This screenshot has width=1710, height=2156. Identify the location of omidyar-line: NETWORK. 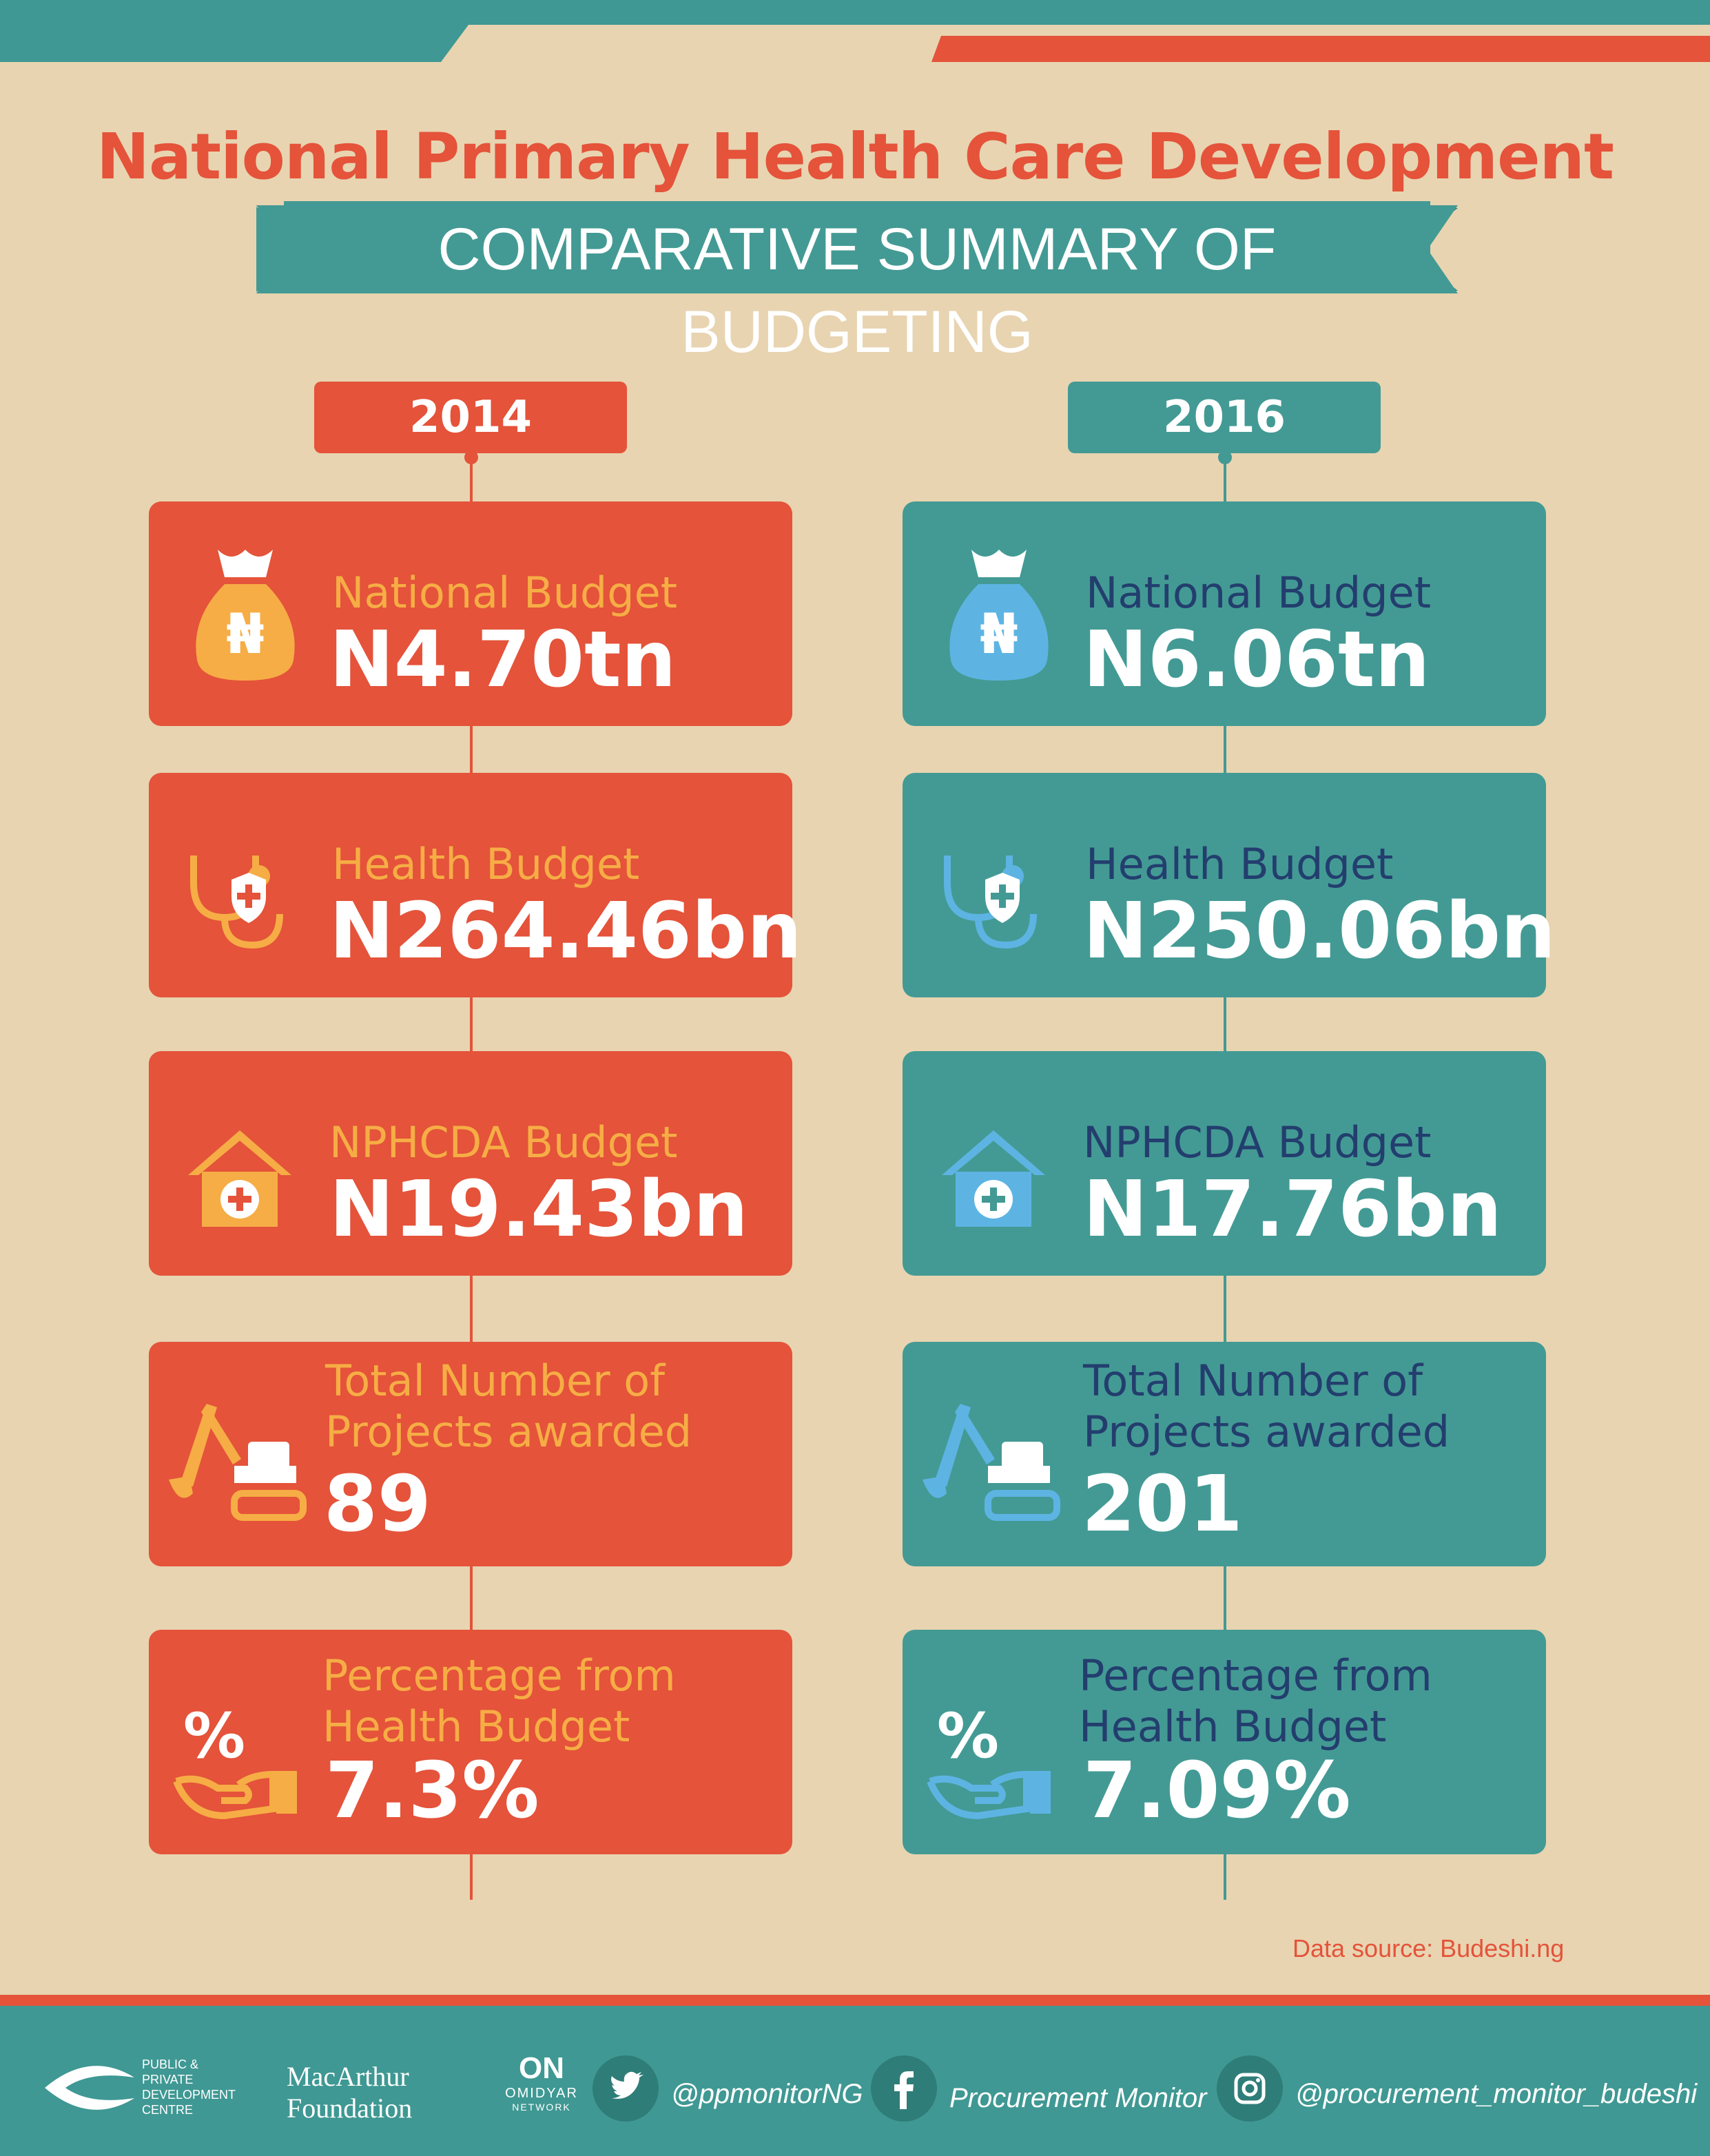
(541, 2107).